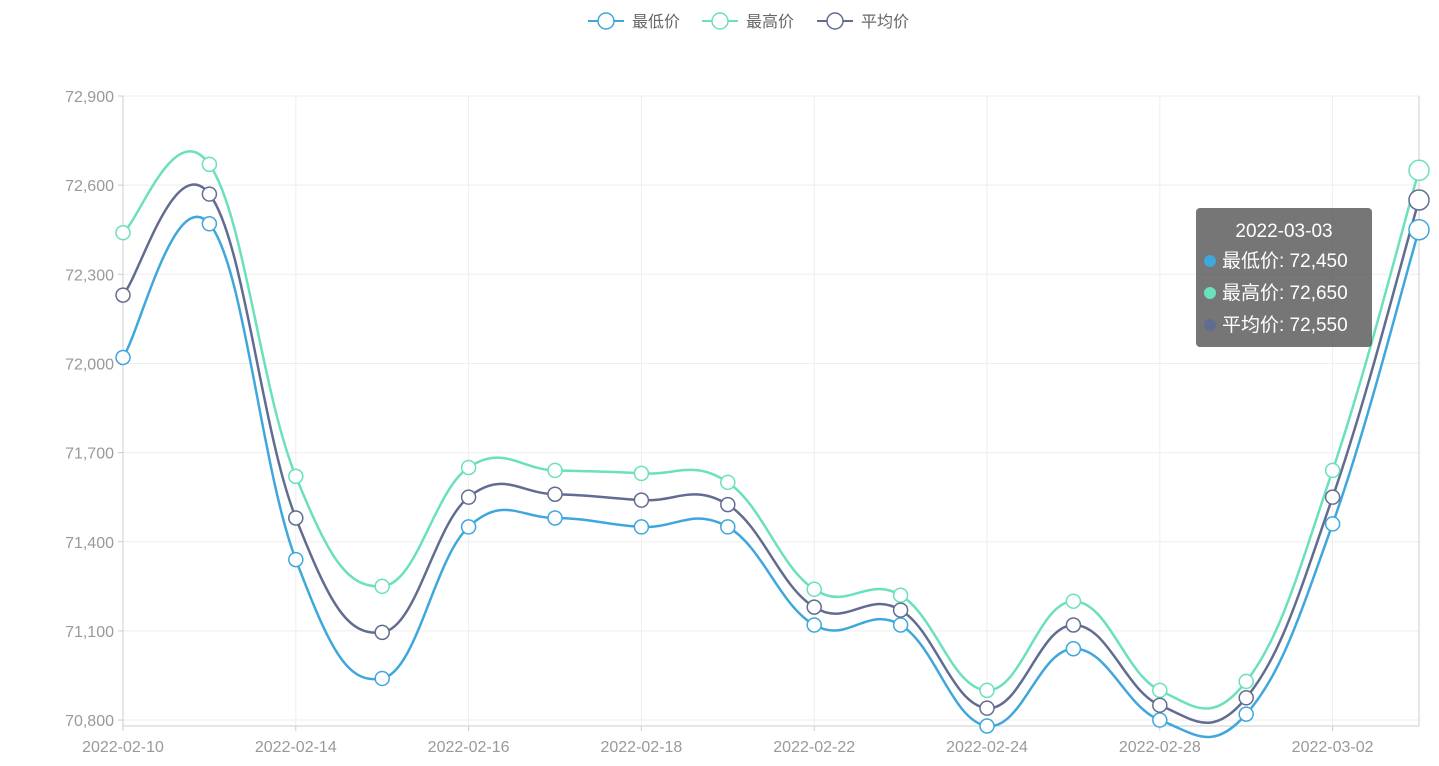 The width and height of the screenshot is (1439, 766). Describe the element at coordinates (469, 747) in the screenshot. I see `x-tick-label: 2022-02-16` at that location.